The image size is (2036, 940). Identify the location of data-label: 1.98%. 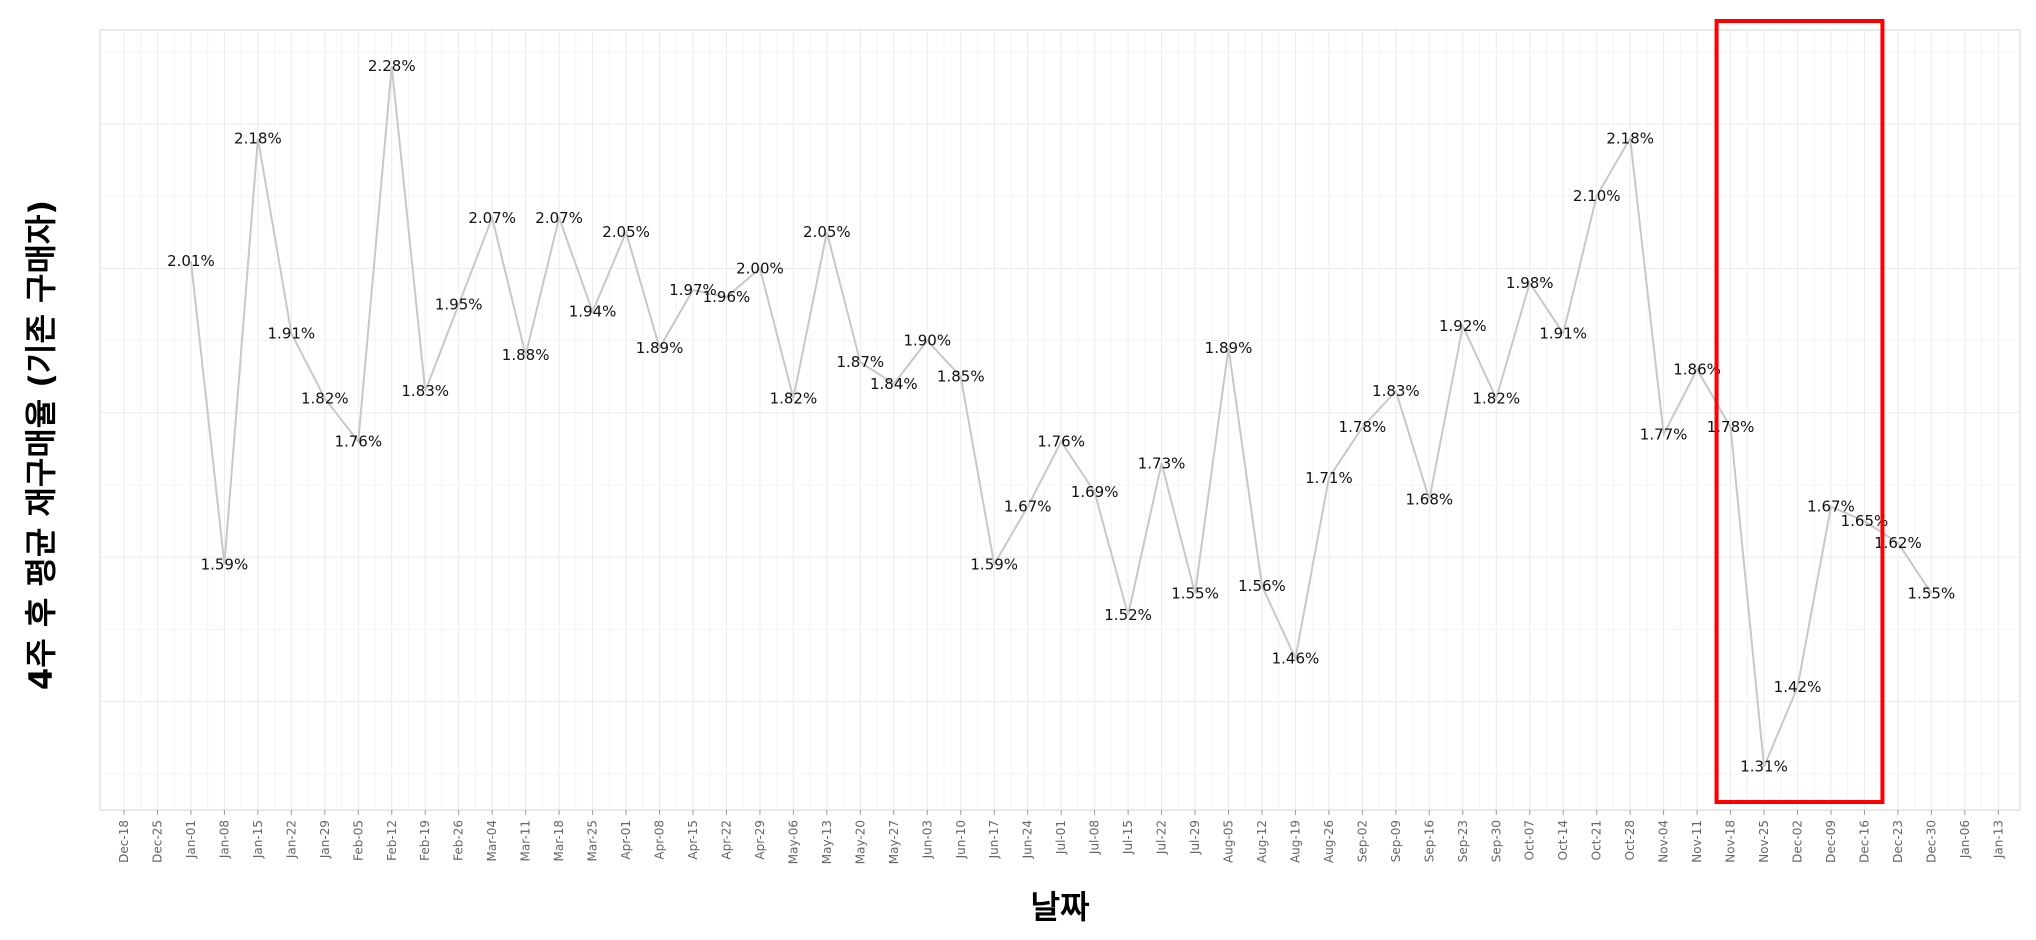
(1530, 283).